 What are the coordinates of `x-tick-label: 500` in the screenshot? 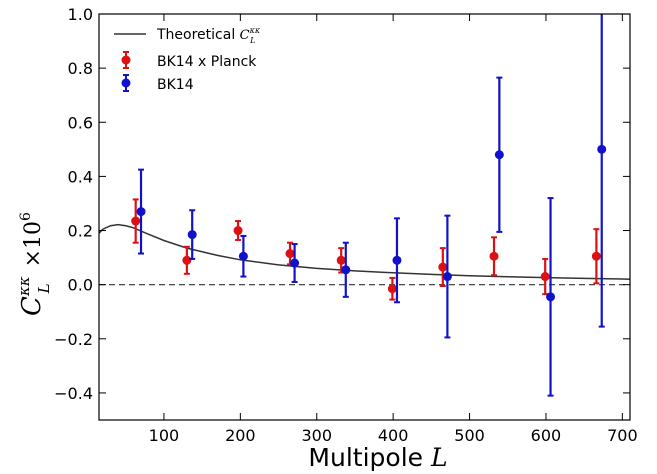 It's located at (469, 435).